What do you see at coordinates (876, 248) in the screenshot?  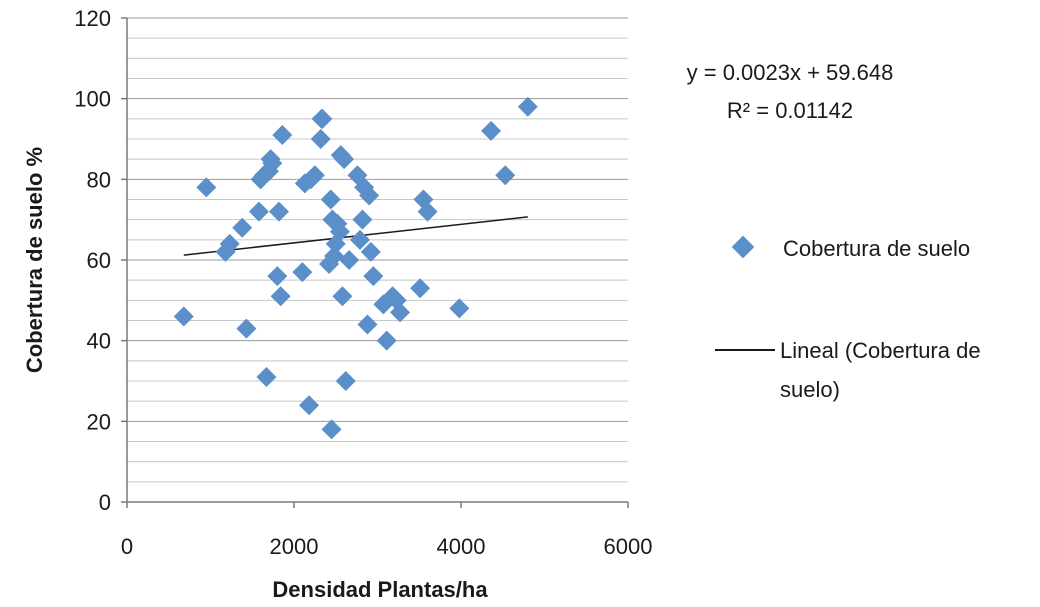 I see `legend-label-series: Cobertura de suelo` at bounding box center [876, 248].